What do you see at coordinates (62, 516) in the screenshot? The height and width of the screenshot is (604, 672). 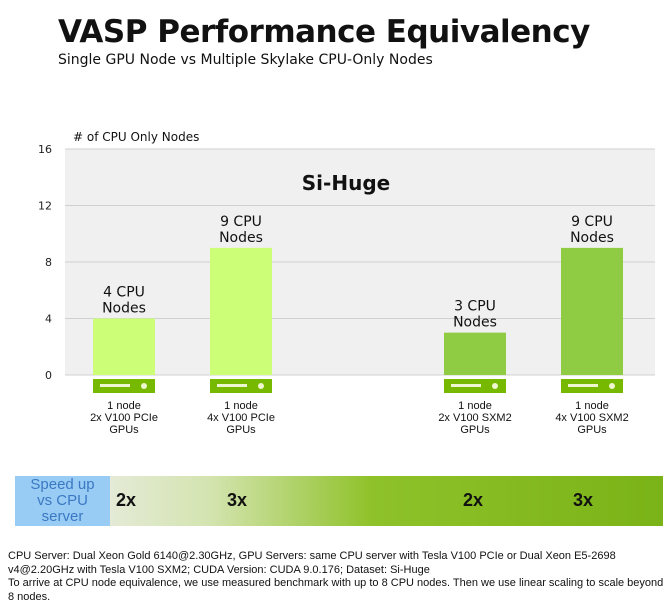 I see `speedup-label-line: server` at bounding box center [62, 516].